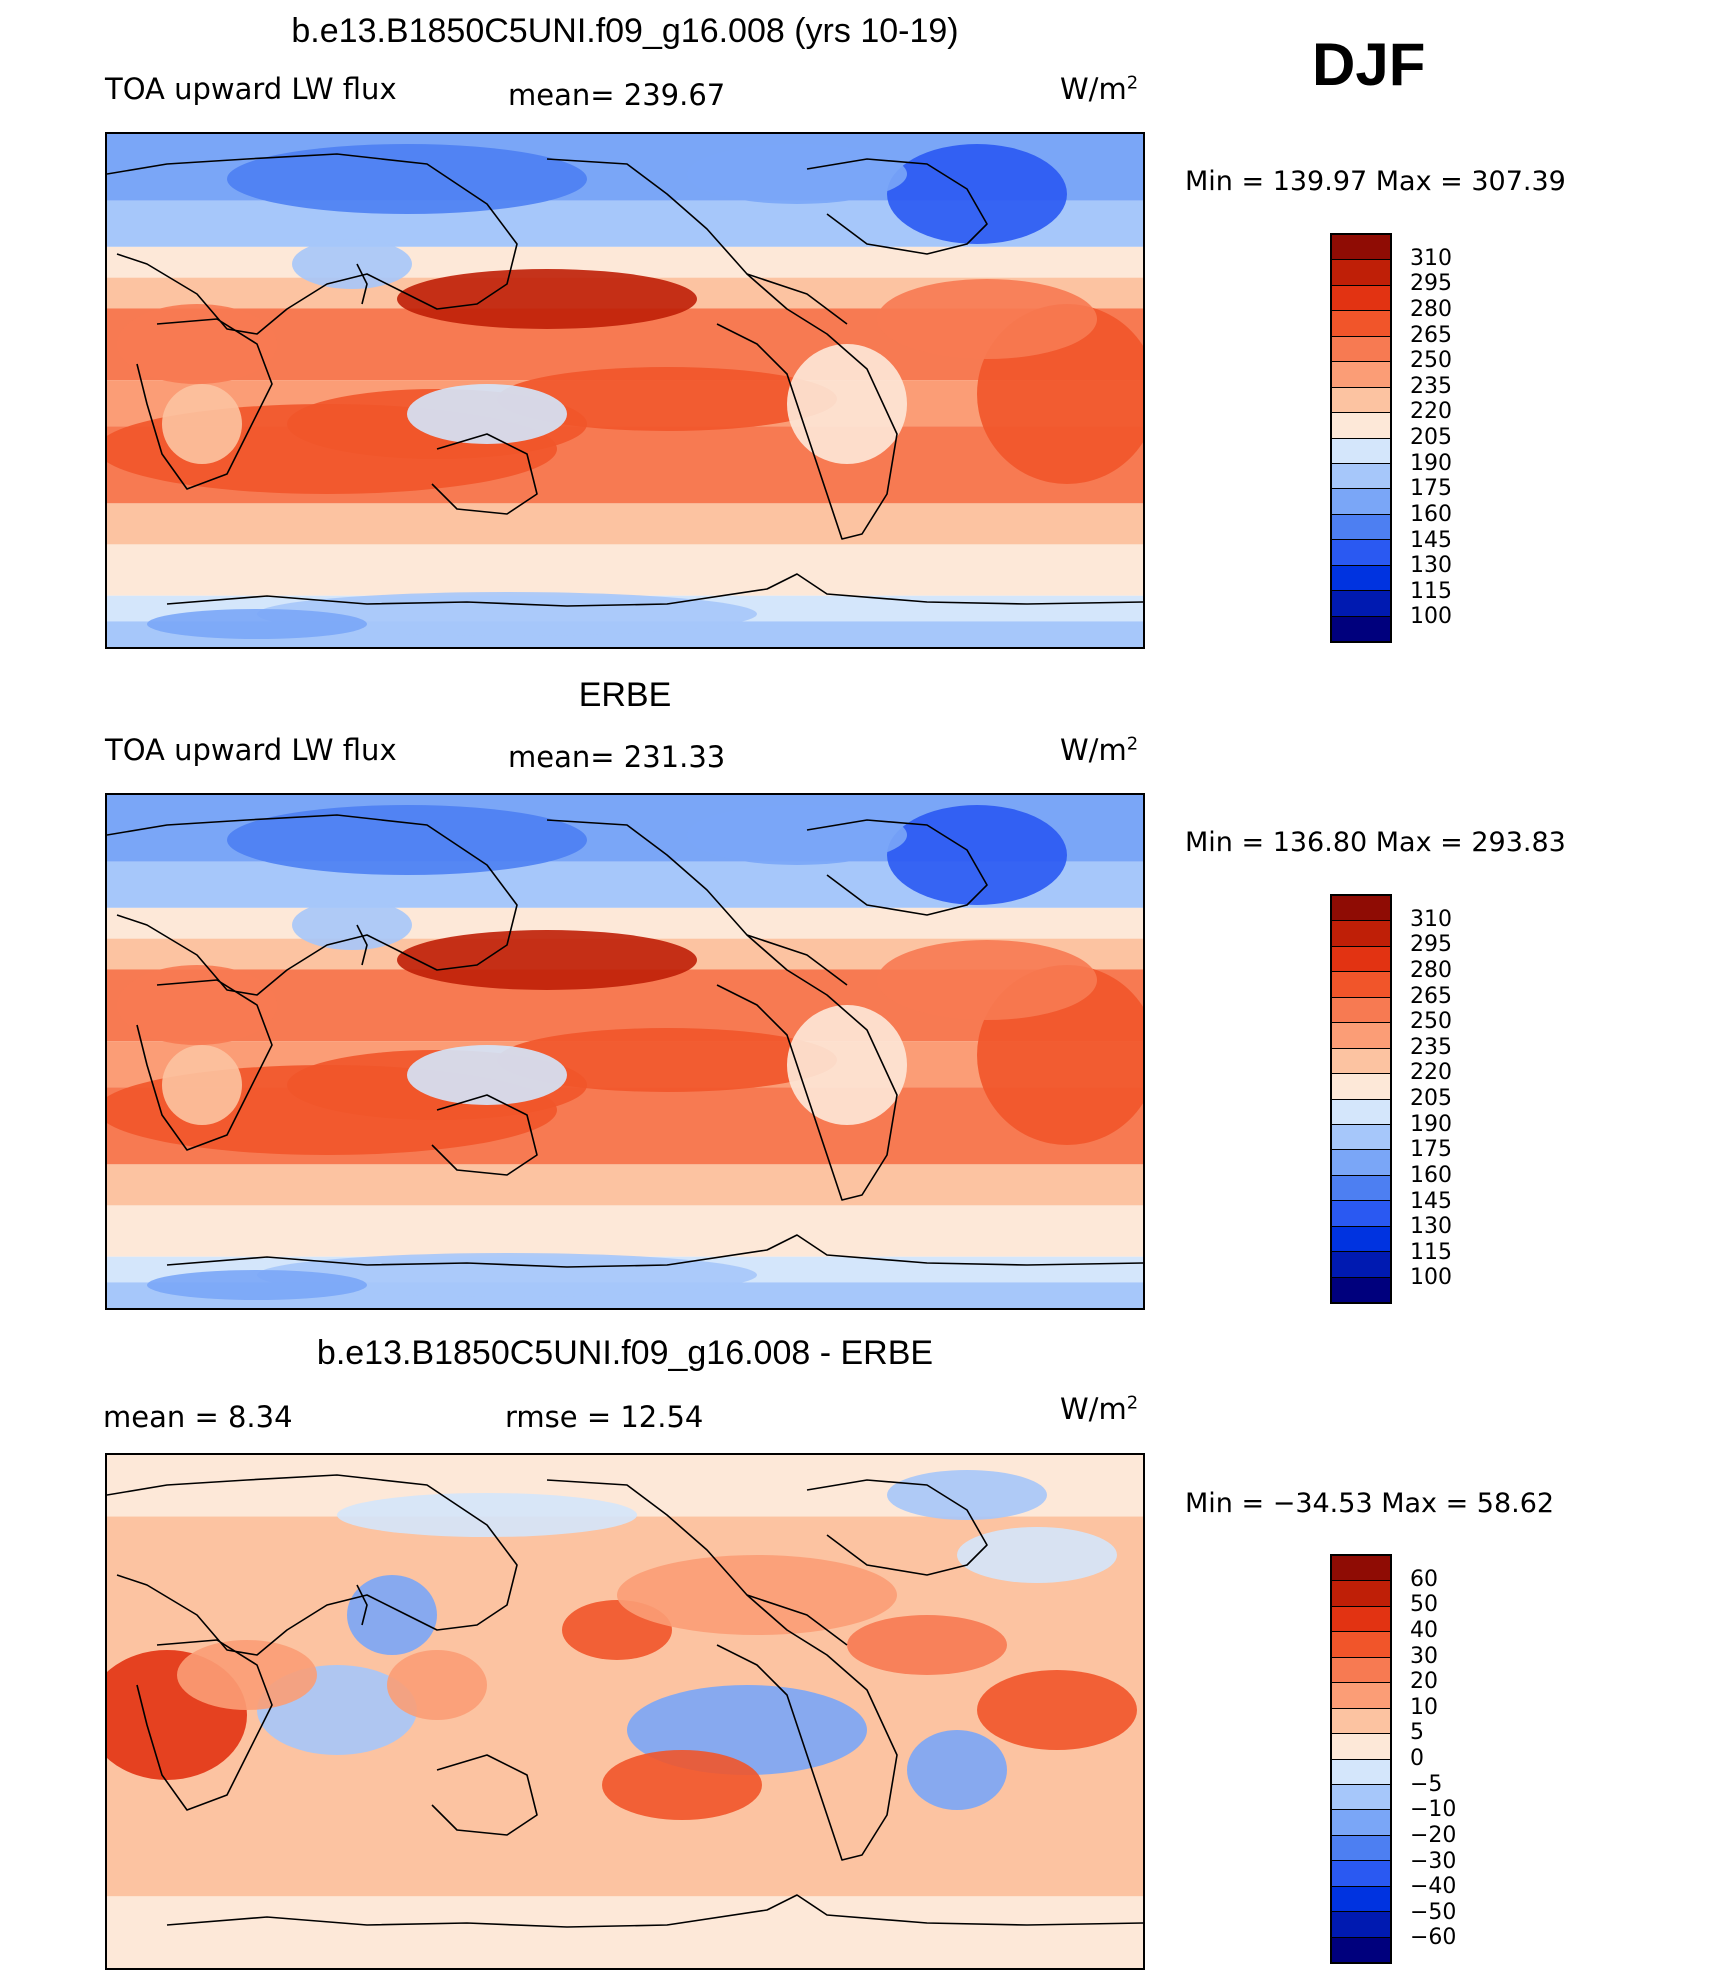 This screenshot has width=1710, height=1979. I want to click on colorbar-tick-label: 0, so click(1417, 1758).